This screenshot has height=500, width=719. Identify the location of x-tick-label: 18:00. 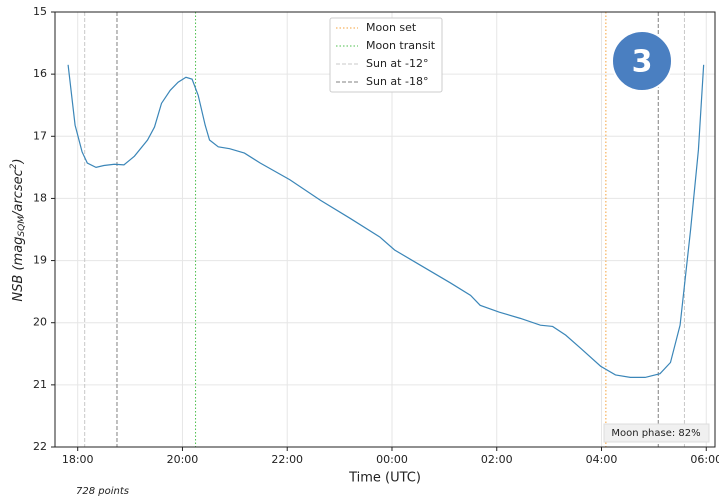
(78, 459).